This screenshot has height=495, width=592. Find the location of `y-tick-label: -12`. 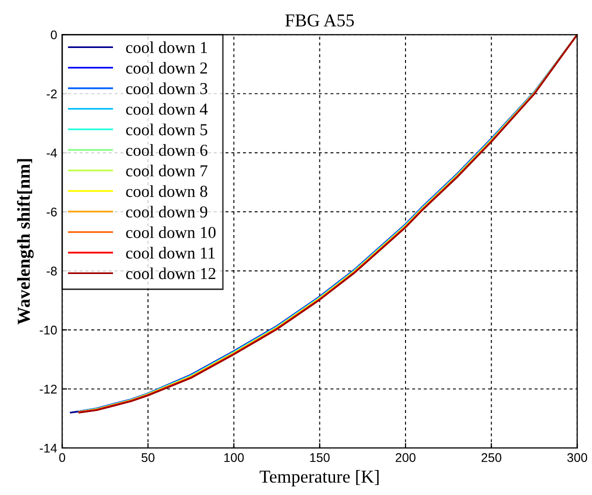

y-tick-label: -12 is located at coordinates (48, 389).